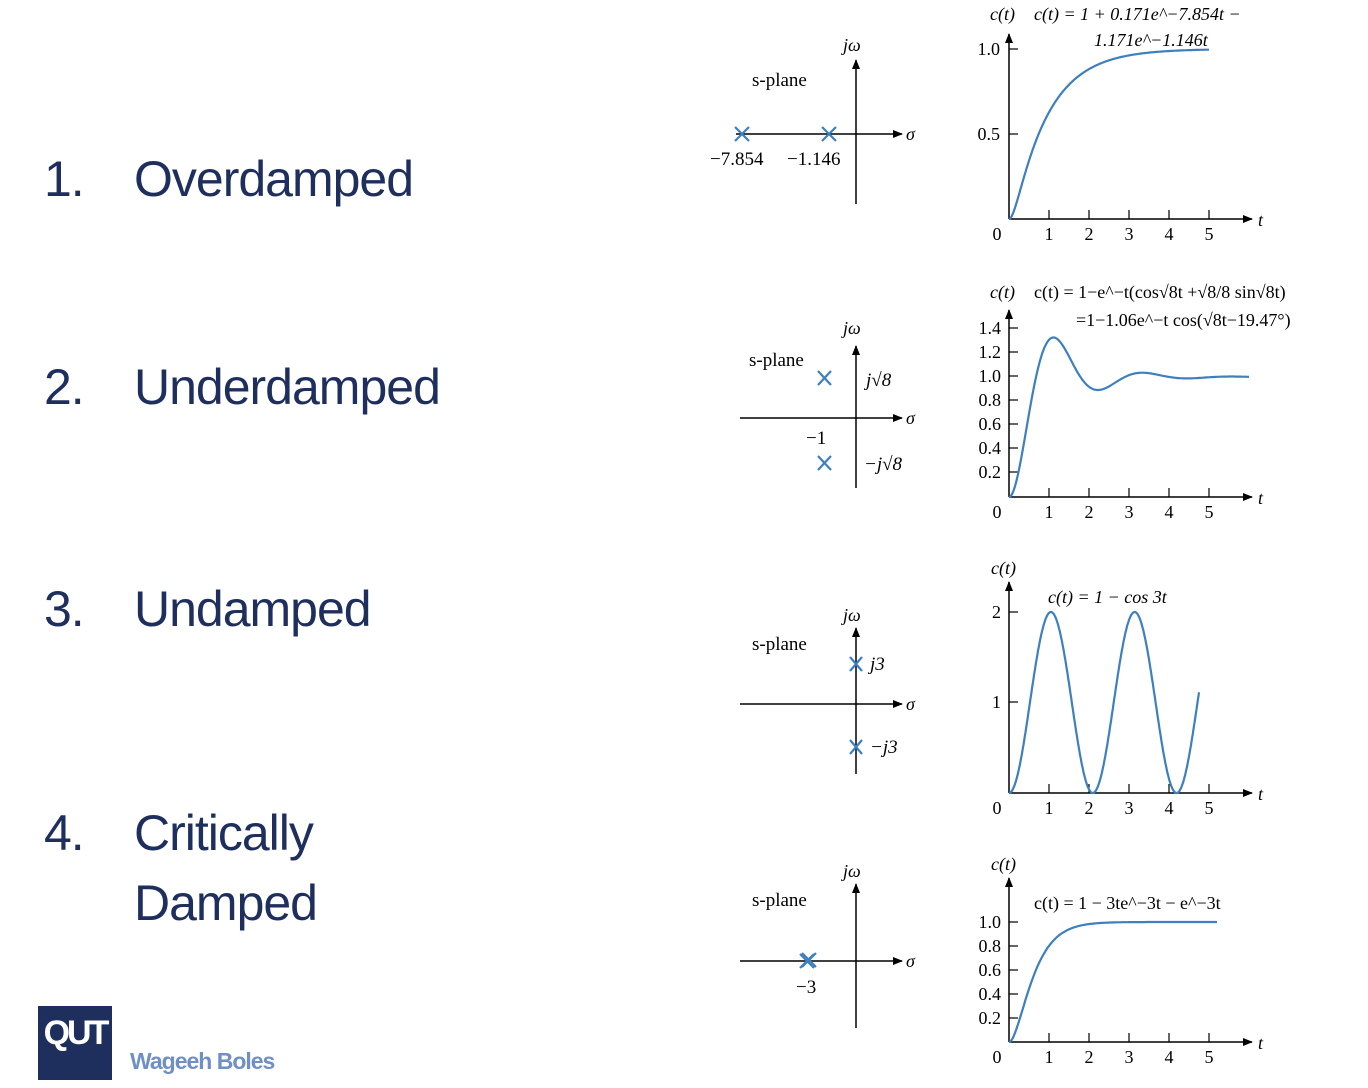 The width and height of the screenshot is (1368, 1088). Describe the element at coordinates (1151, 40) in the screenshot. I see `equation-line2: 1.171e^−1.146t` at that location.